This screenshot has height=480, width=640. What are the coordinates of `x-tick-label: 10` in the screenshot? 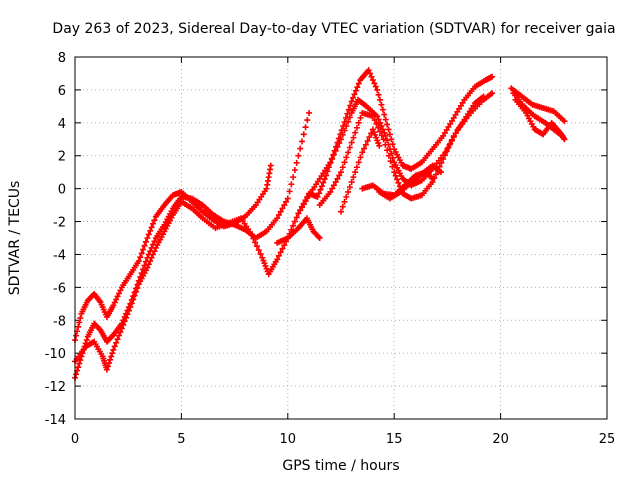 It's located at (288, 439).